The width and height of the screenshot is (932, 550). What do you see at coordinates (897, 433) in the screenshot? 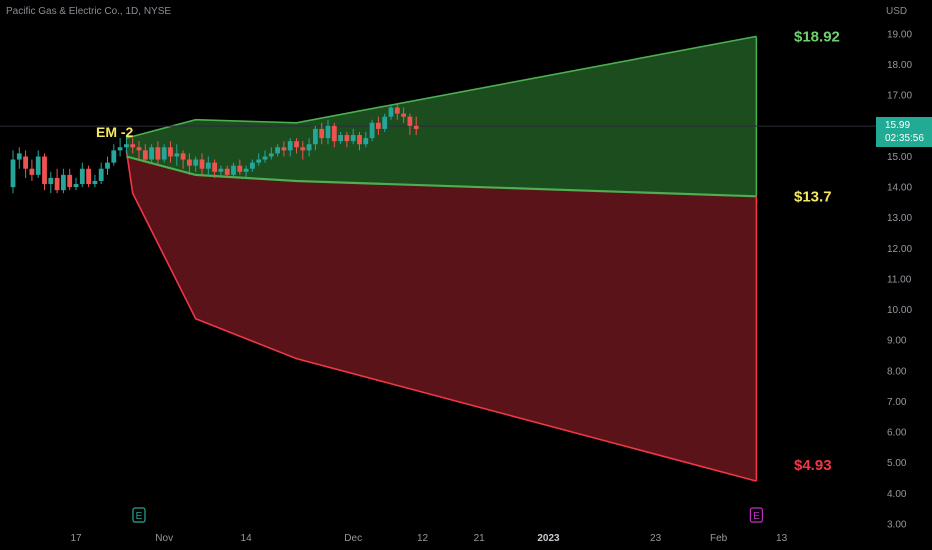
I see `y-tick-label: 6.00` at bounding box center [897, 433].